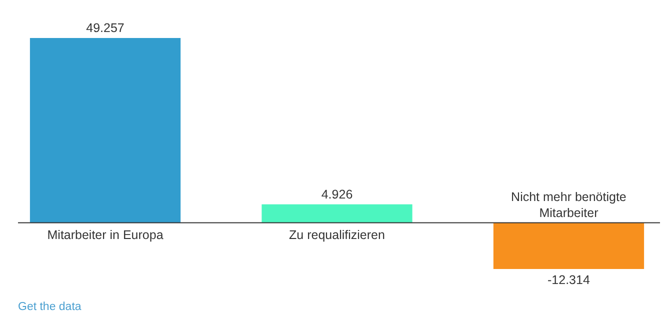 The width and height of the screenshot is (662, 320). I want to click on data-label: -12.314, so click(569, 280).